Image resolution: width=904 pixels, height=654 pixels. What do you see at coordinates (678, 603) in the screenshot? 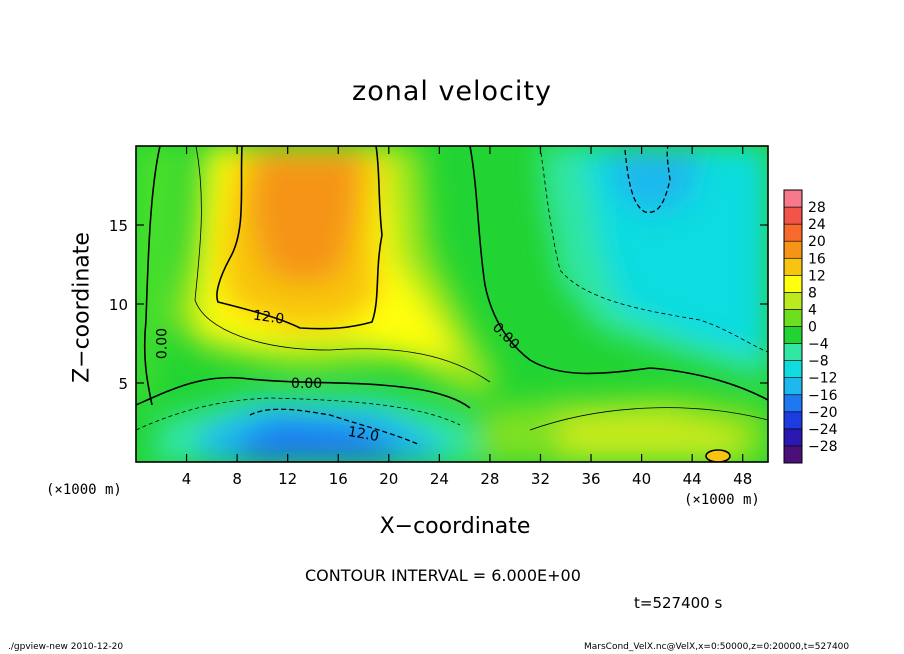
I see `time-stamp: t=527400 s` at bounding box center [678, 603].